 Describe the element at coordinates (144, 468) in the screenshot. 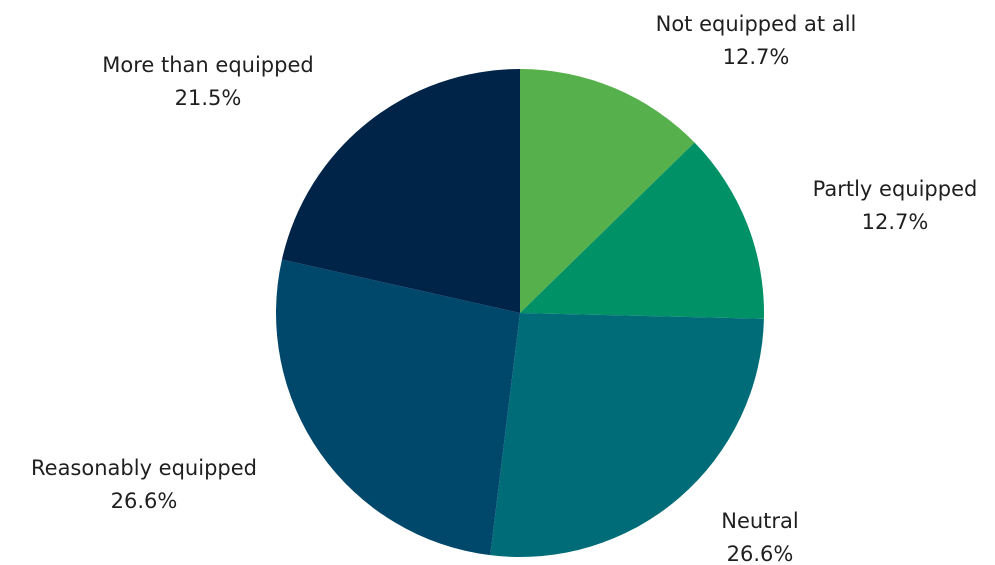

I see `slice-label-name: Reasonably equipped` at that location.